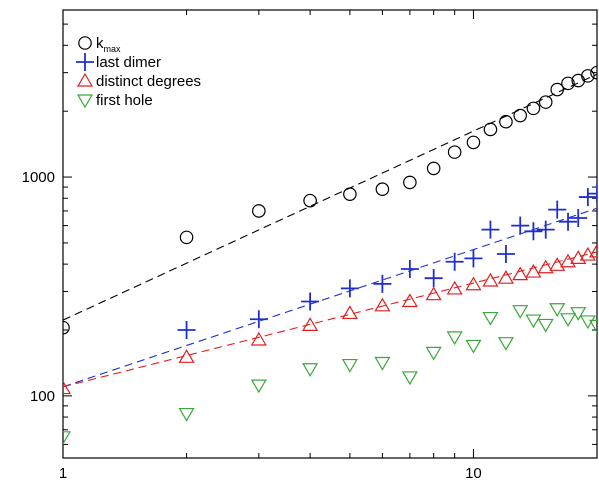 The width and height of the screenshot is (599, 481). Describe the element at coordinates (85, 101) in the screenshot. I see `triangle-down-icon` at that location.